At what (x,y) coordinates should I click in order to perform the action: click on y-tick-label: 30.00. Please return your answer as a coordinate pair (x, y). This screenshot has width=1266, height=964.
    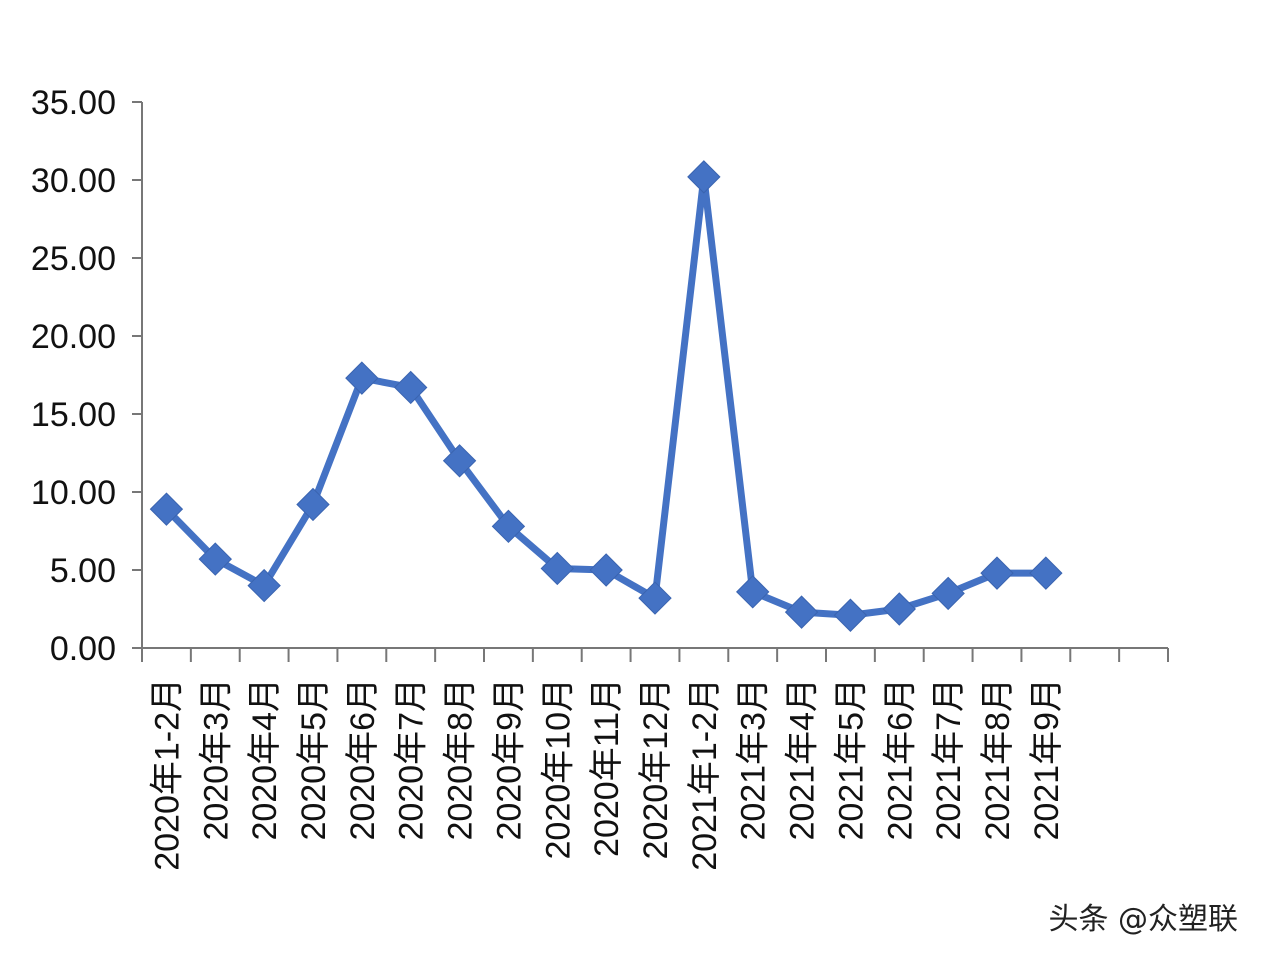
    Looking at the image, I should click on (73, 181).